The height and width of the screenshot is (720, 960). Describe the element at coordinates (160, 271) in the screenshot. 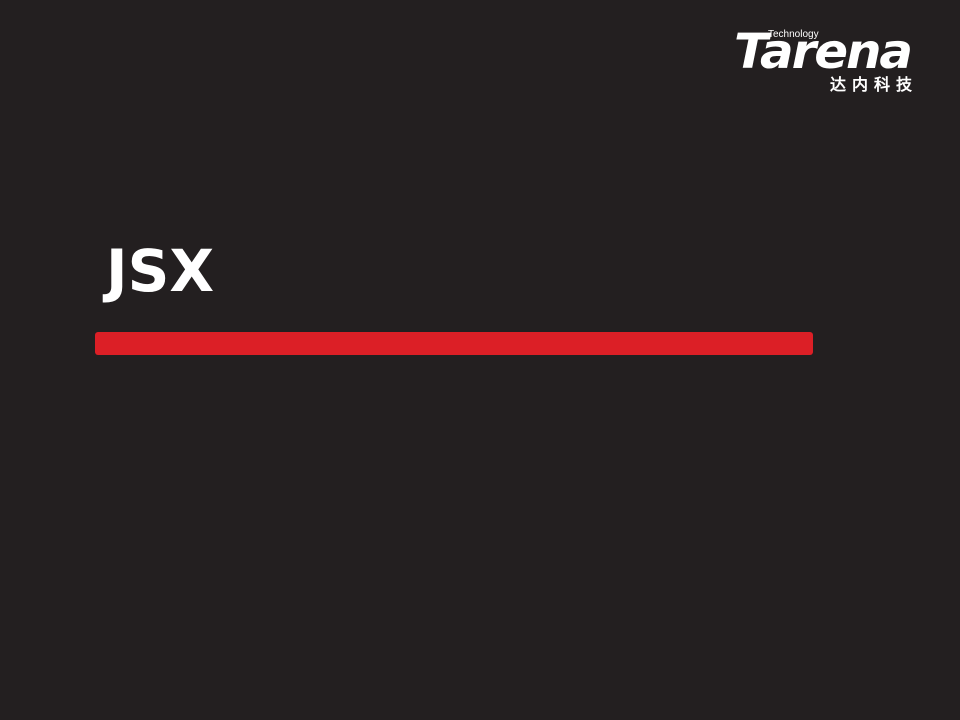

I see `slide-title: JSX` at that location.